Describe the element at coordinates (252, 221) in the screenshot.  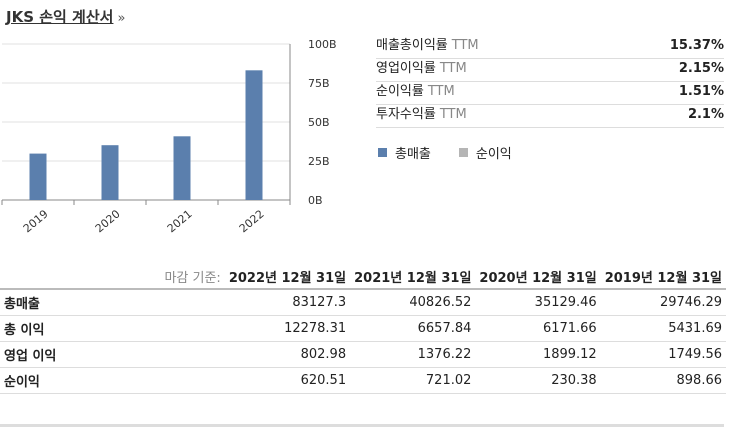
I see `x-tick-label: 2022` at that location.